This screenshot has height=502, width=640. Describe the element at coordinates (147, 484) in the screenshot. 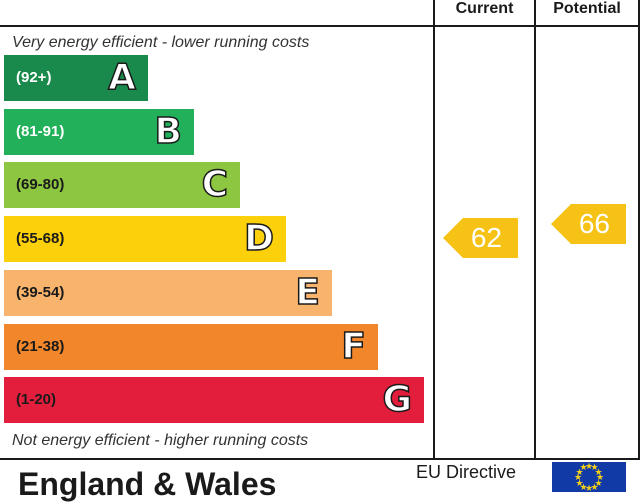

I see `region-title: England & Wales` at that location.